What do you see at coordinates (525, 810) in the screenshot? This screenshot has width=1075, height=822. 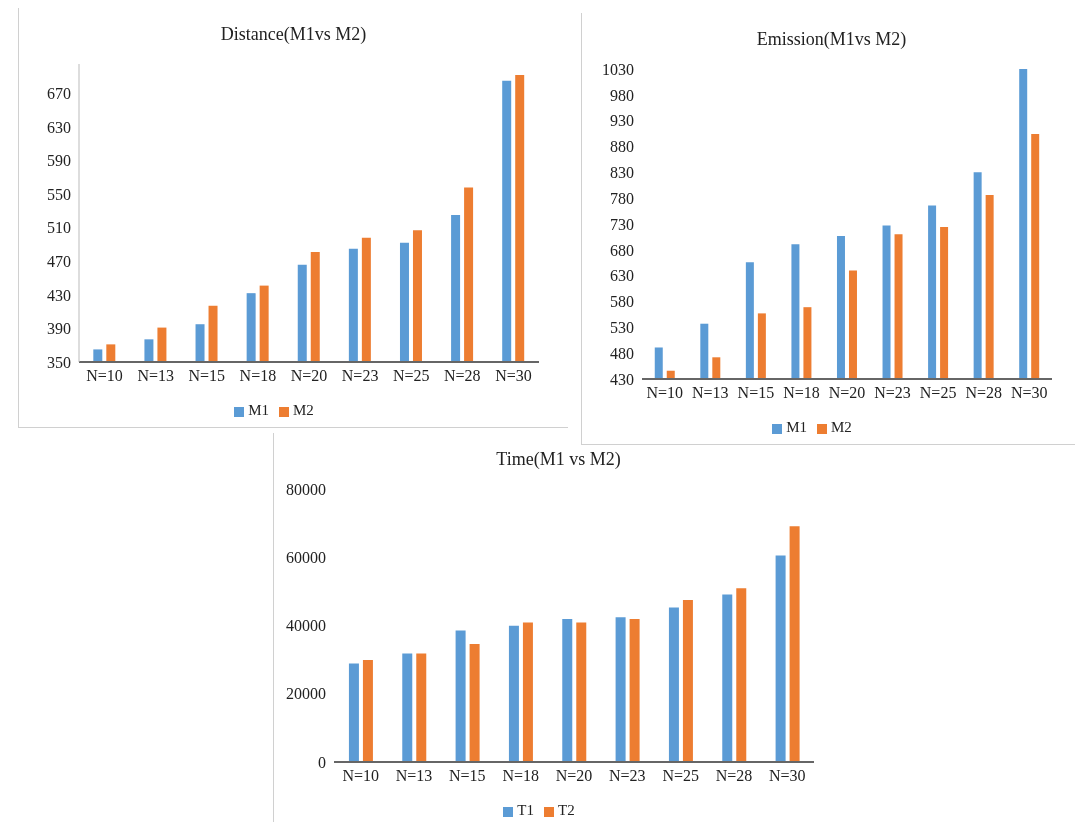 I see `legend-label: T1` at bounding box center [525, 810].